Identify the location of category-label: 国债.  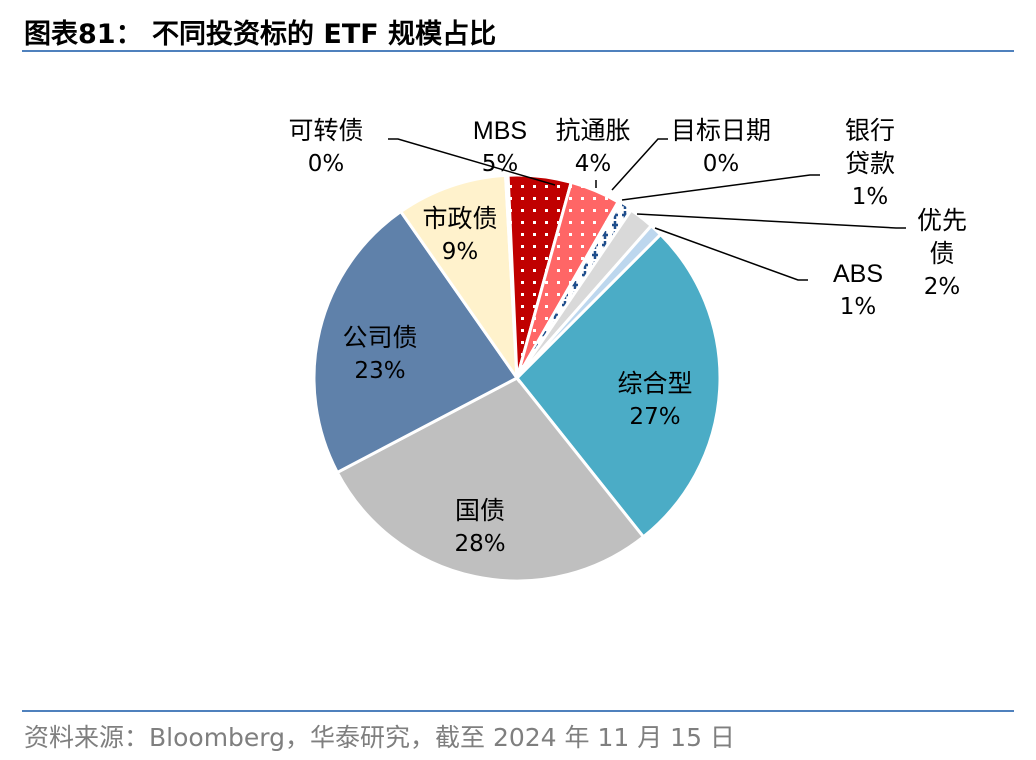
(479, 511).